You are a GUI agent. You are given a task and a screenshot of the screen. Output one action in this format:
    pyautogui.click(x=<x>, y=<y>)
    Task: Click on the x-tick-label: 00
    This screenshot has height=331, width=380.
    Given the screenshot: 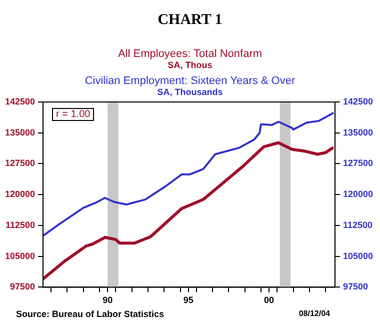 What is the action you would take?
    pyautogui.click(x=269, y=300)
    